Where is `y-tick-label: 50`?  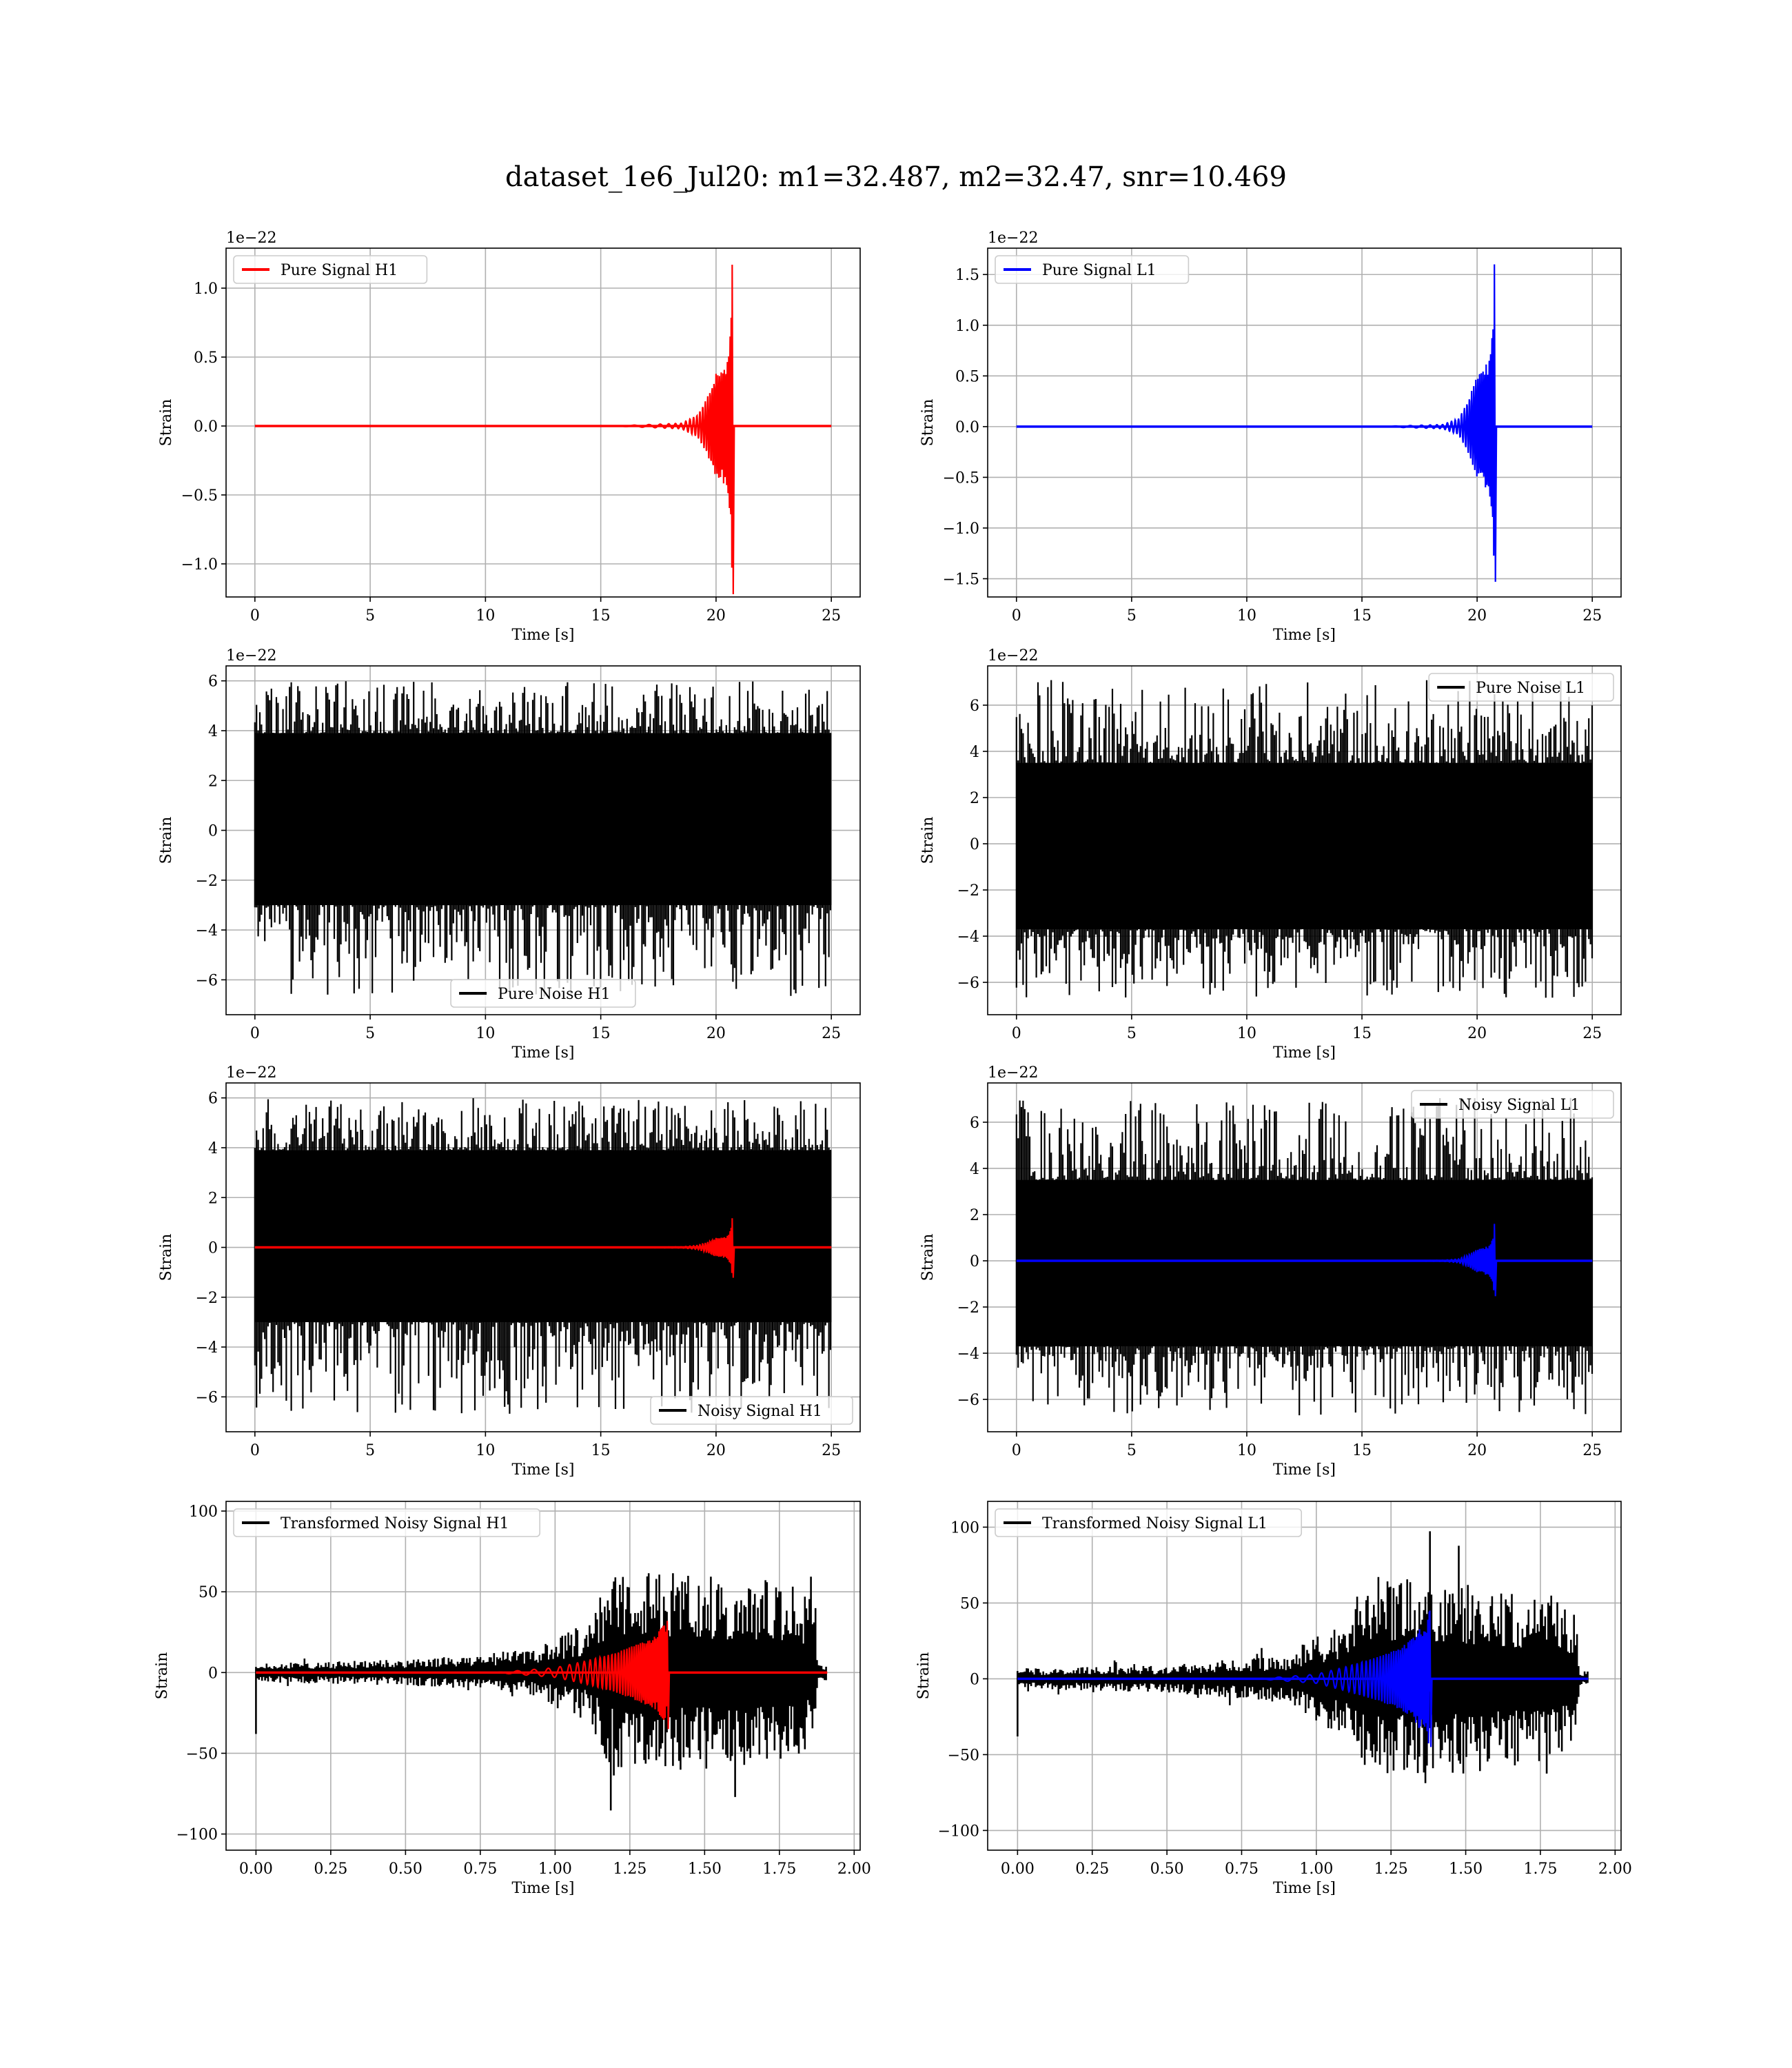 y-tick-label: 50 is located at coordinates (208, 1592).